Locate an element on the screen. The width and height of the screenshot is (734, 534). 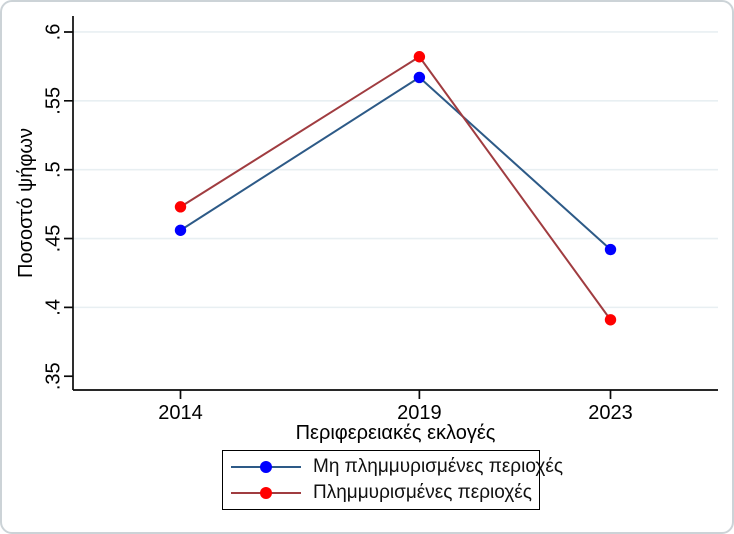
y-tick-label: .55 is located at coordinates (53, 101).